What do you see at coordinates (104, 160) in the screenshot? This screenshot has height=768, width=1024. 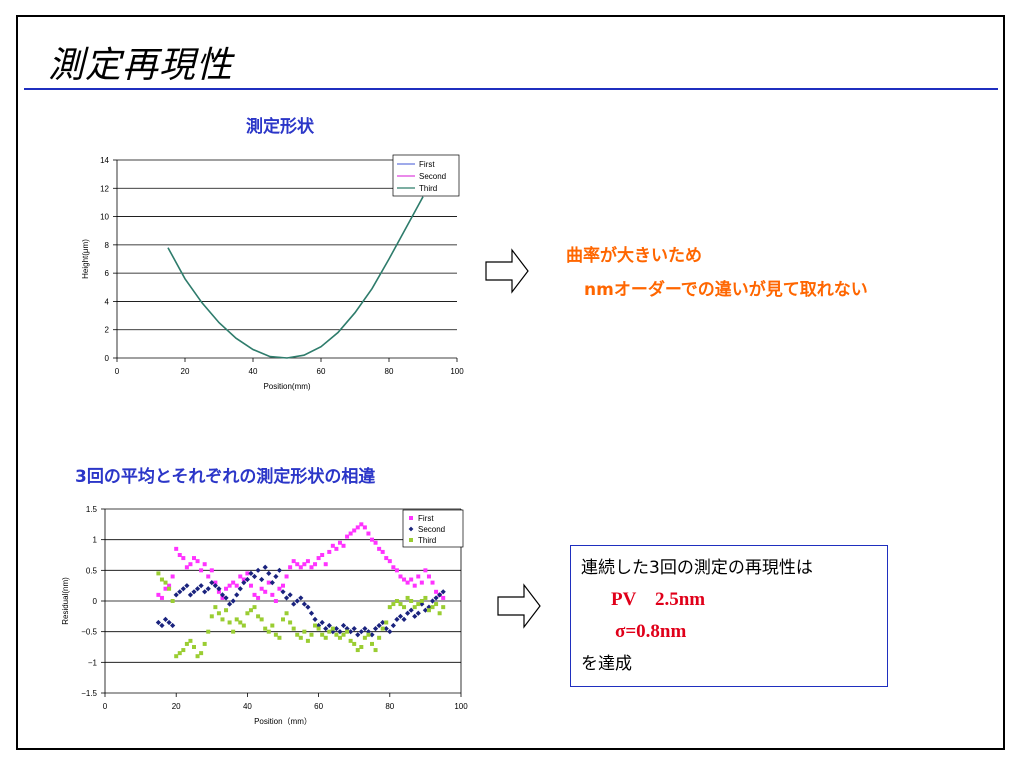 I see `y-tick-label: 14` at bounding box center [104, 160].